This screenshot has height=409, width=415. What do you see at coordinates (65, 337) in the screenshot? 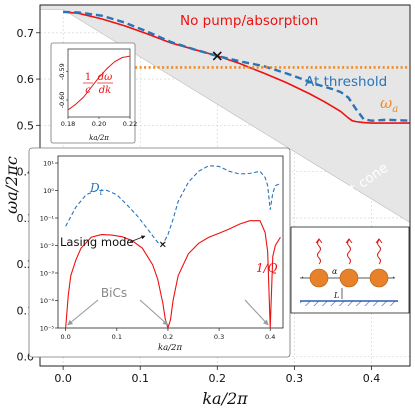
I see `log-x-tick-label: 0.0` at bounding box center [65, 337].